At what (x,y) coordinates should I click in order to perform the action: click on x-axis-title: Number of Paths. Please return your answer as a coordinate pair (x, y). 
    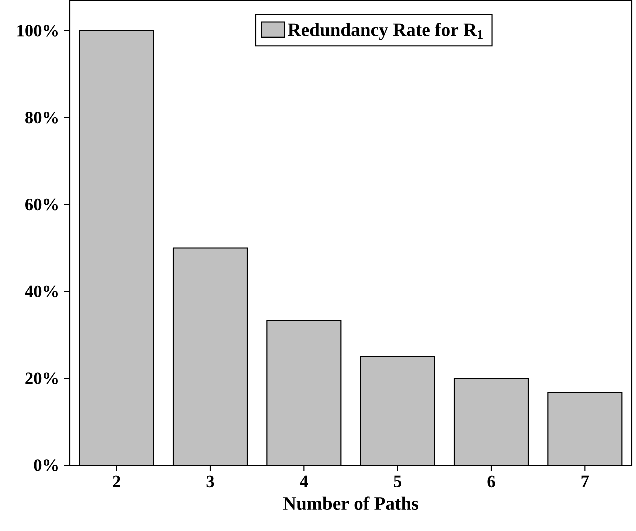
    Looking at the image, I should click on (350, 503).